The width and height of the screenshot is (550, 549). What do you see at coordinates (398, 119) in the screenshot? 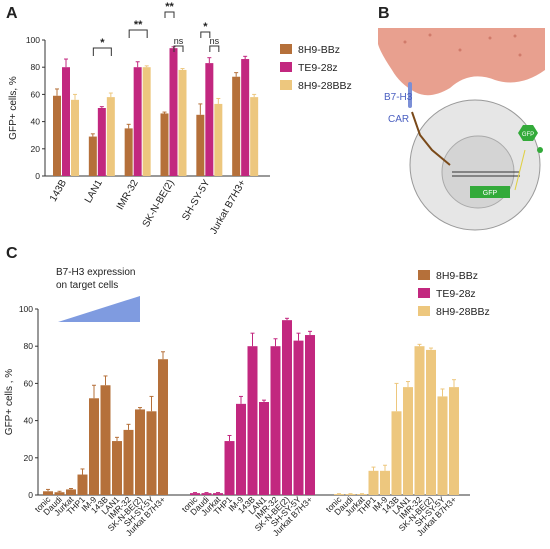
I see `car-label: CAR` at bounding box center [398, 119].